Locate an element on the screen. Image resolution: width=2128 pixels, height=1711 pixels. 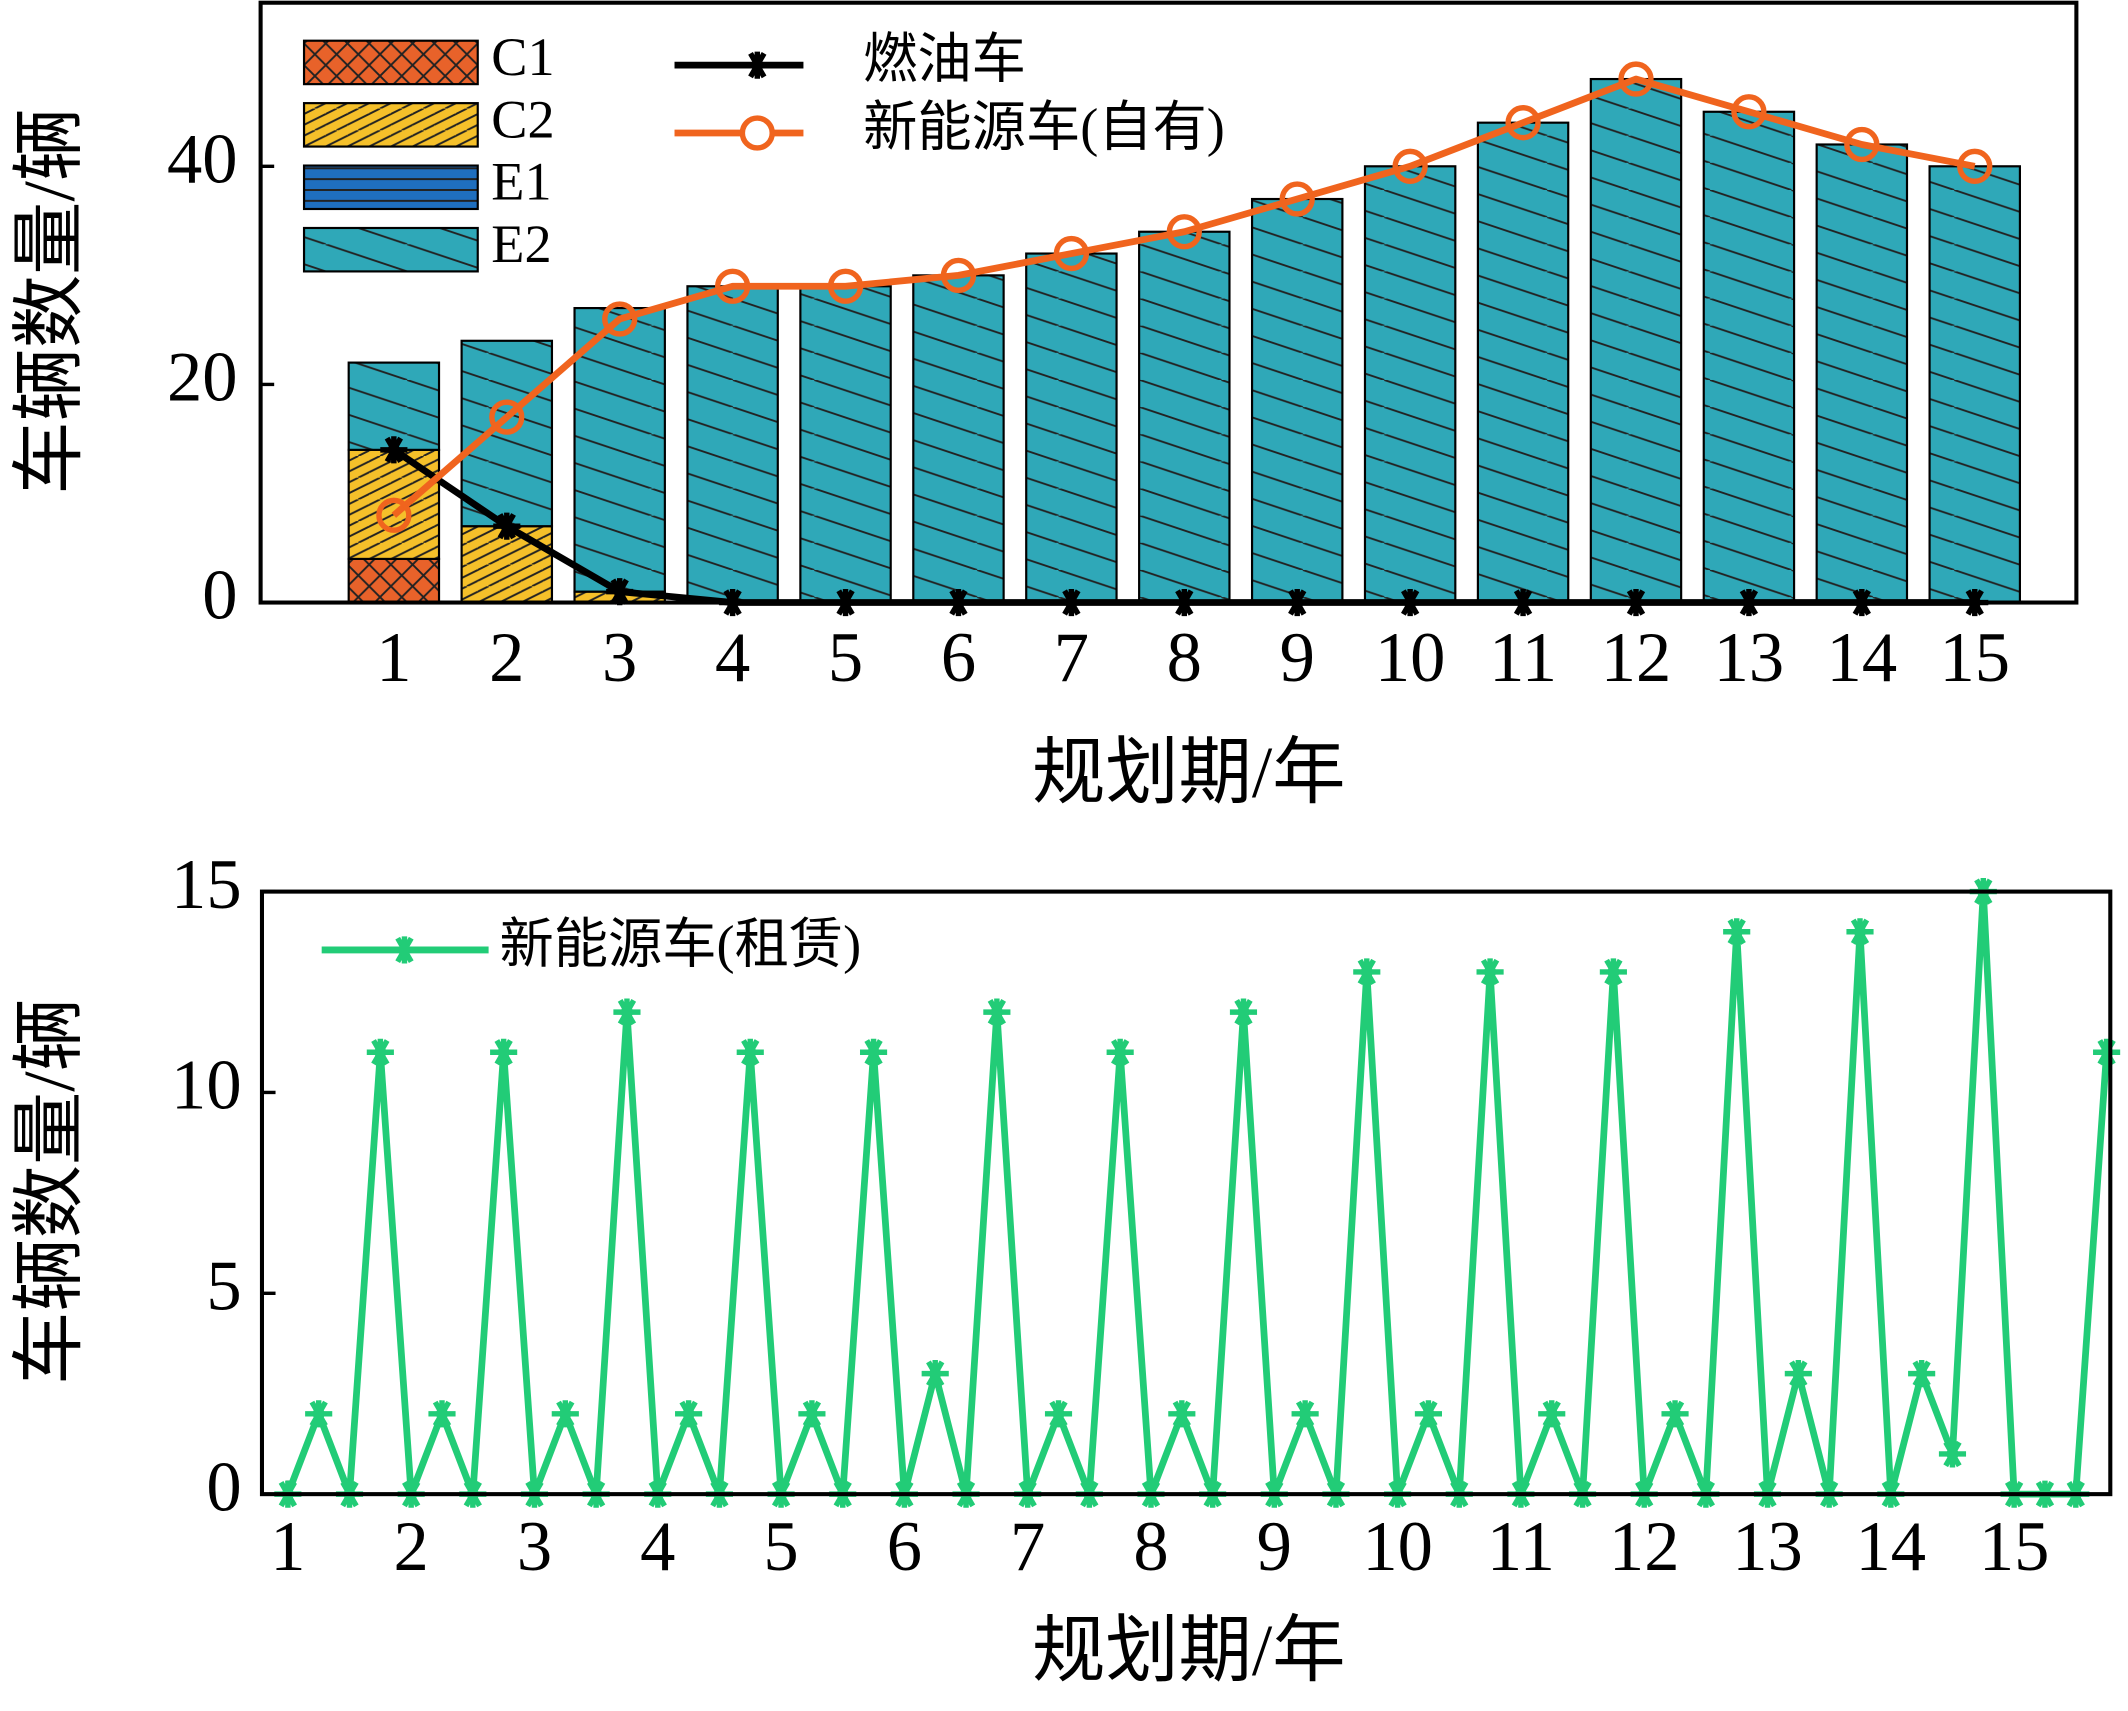
x-tick-label: 10 is located at coordinates (1410, 658).